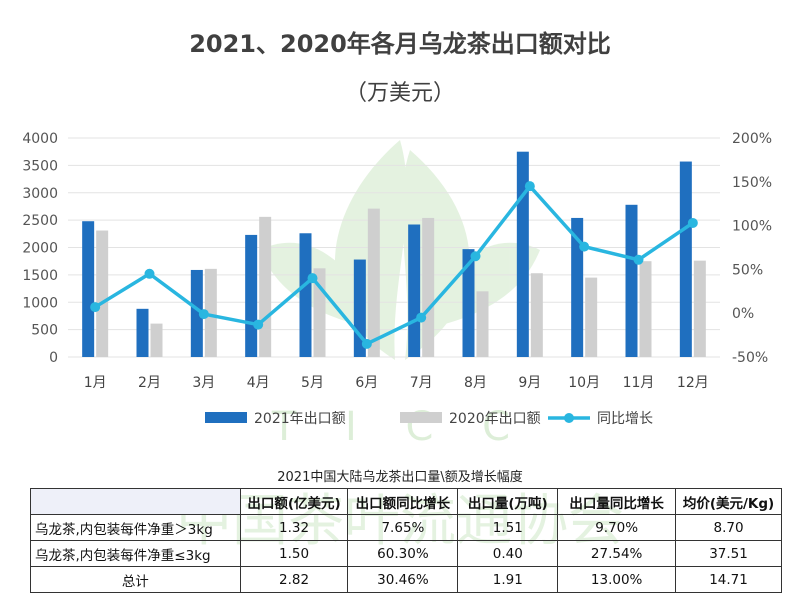 This screenshot has width=800, height=616. Describe the element at coordinates (403, 527) in the screenshot. I see `table-cell: 7.65%` at that location.